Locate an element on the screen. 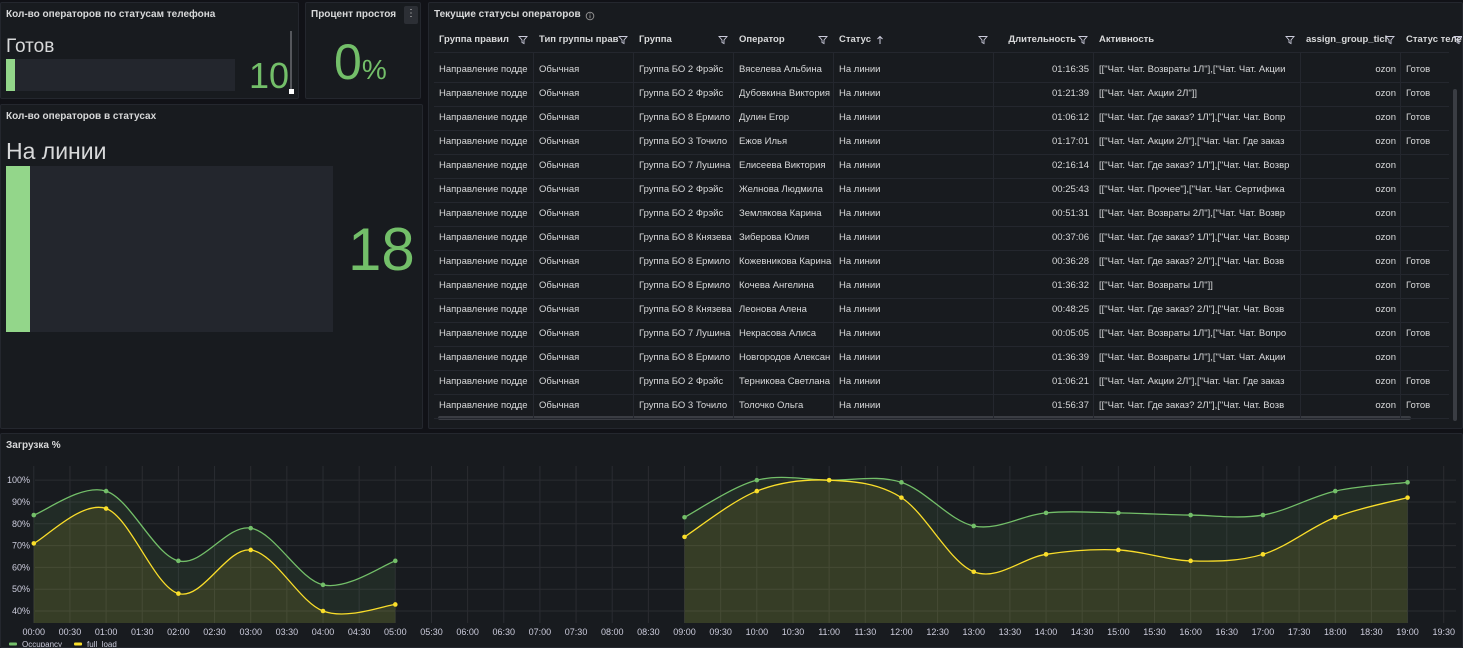  column-header: Статус is located at coordinates (855, 39).